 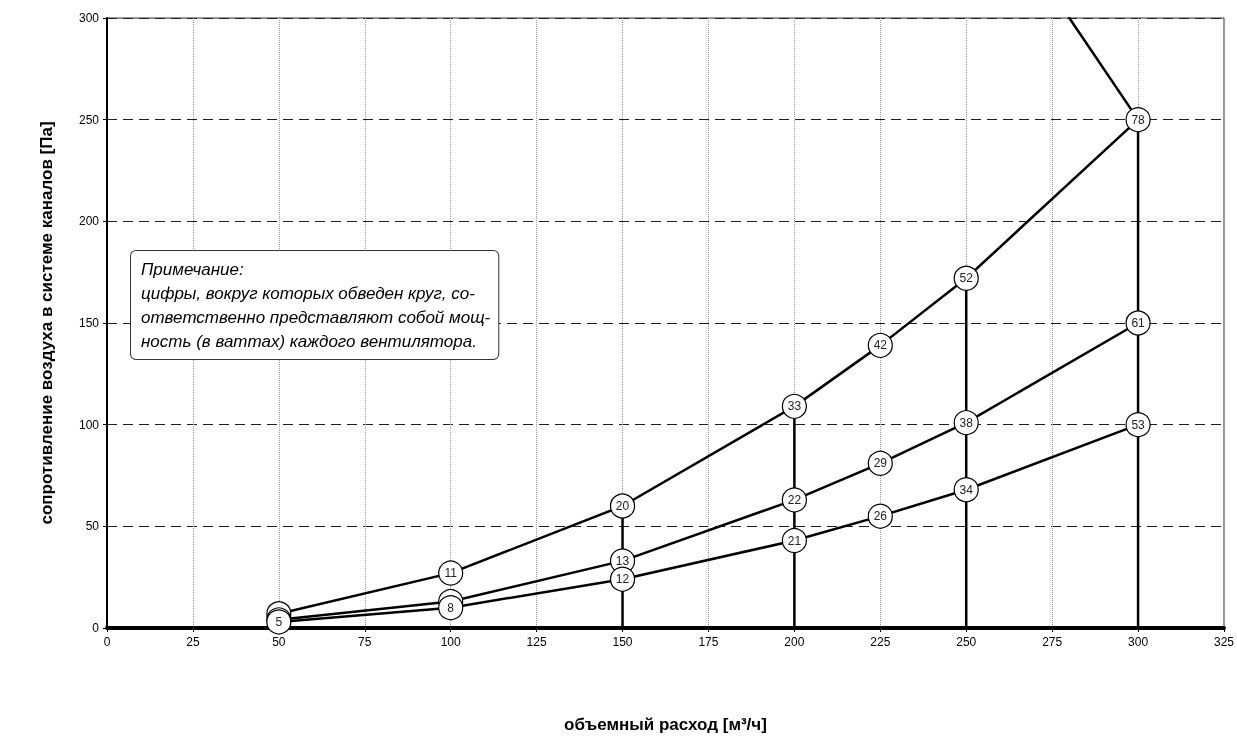 What do you see at coordinates (794, 642) in the screenshot?
I see `x-tick-label: 200` at bounding box center [794, 642].